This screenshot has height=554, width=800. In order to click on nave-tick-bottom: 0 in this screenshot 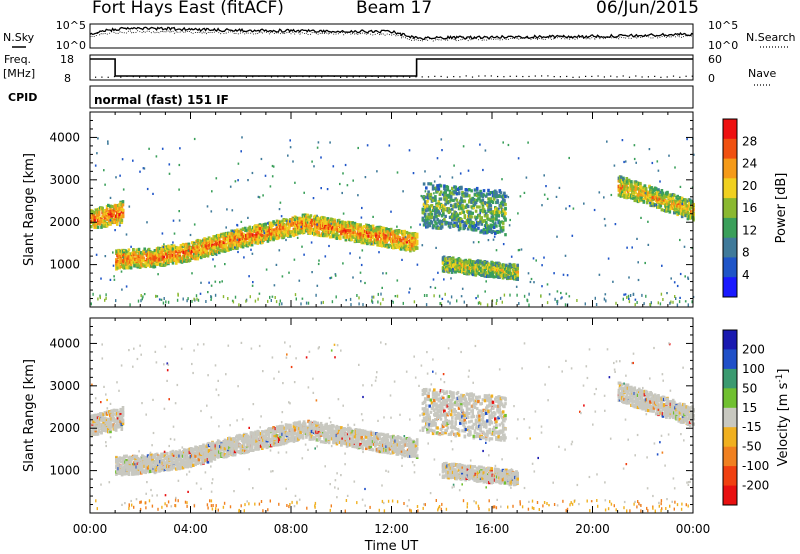, I will do `click(711, 78)`.